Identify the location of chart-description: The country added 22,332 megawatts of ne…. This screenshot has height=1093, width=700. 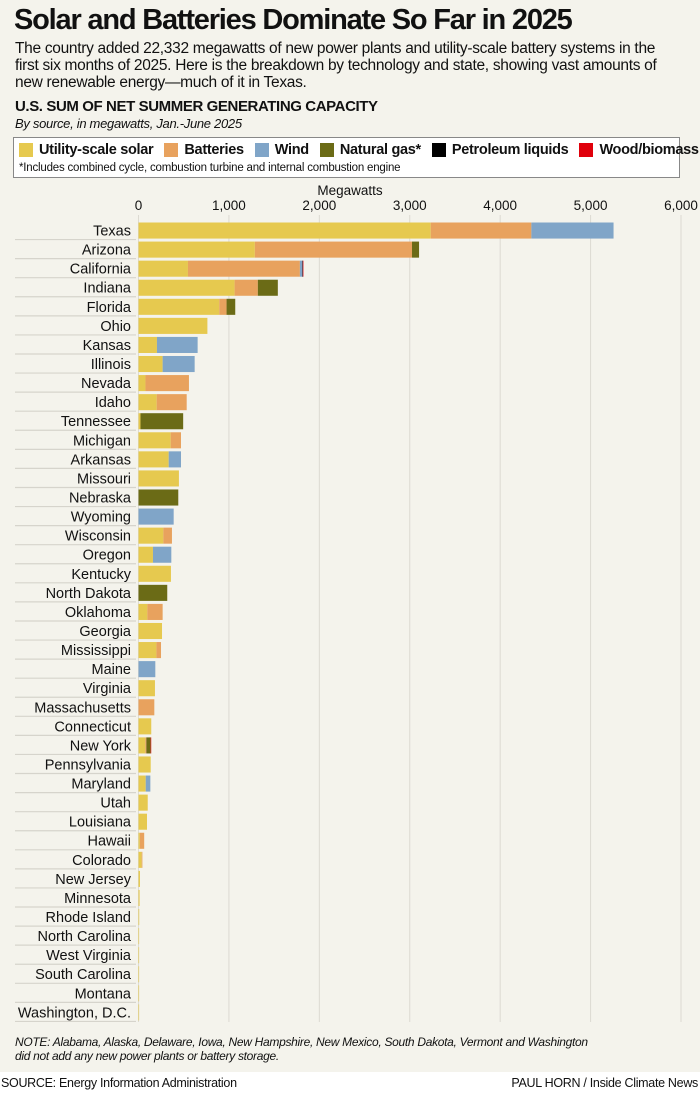
(336, 65).